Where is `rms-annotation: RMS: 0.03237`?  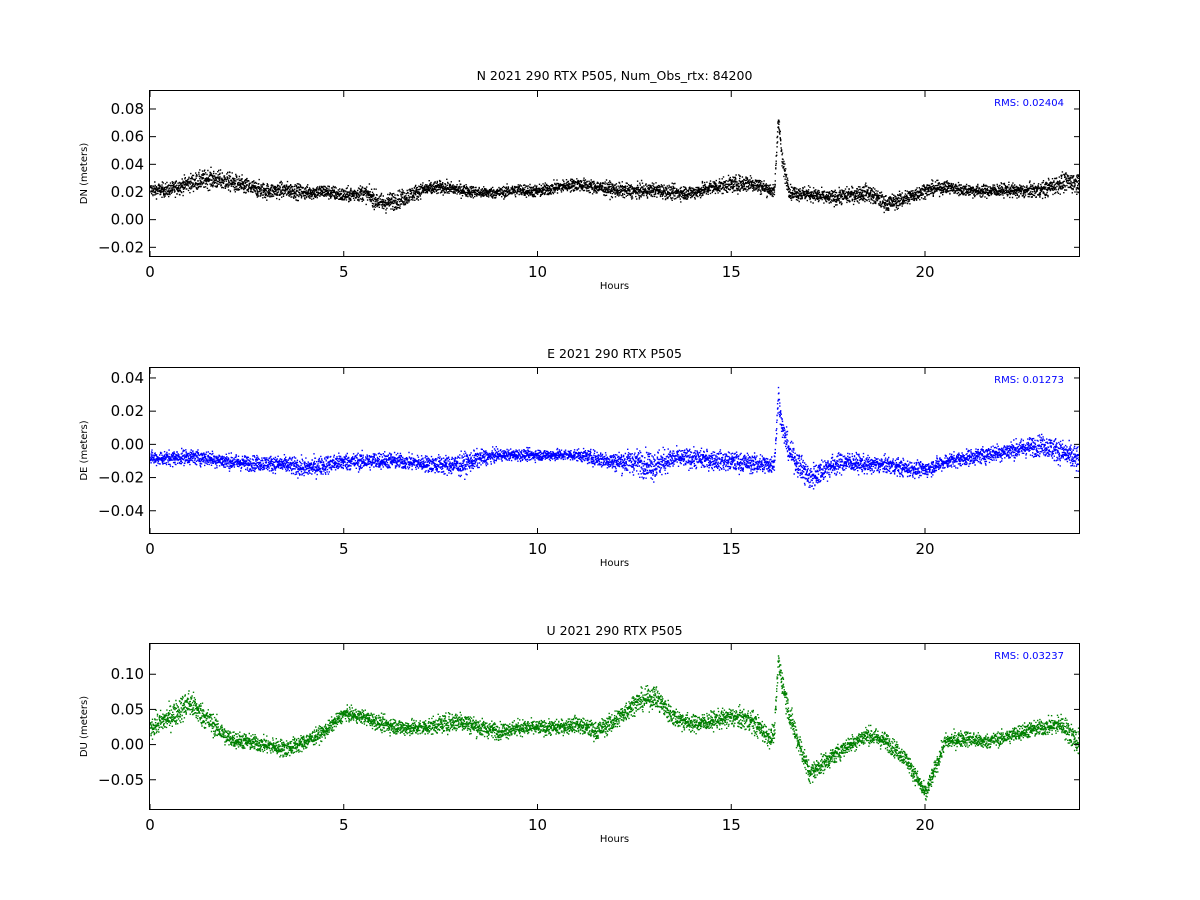
rms-annotation: RMS: 0.03237 is located at coordinates (1029, 656).